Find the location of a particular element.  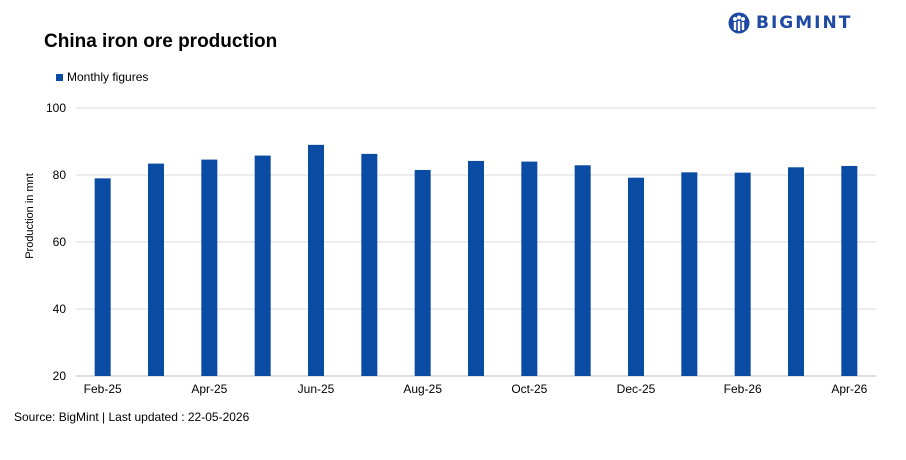

y-tick-labels: 20 40 60 80 100 is located at coordinates (56, 242).